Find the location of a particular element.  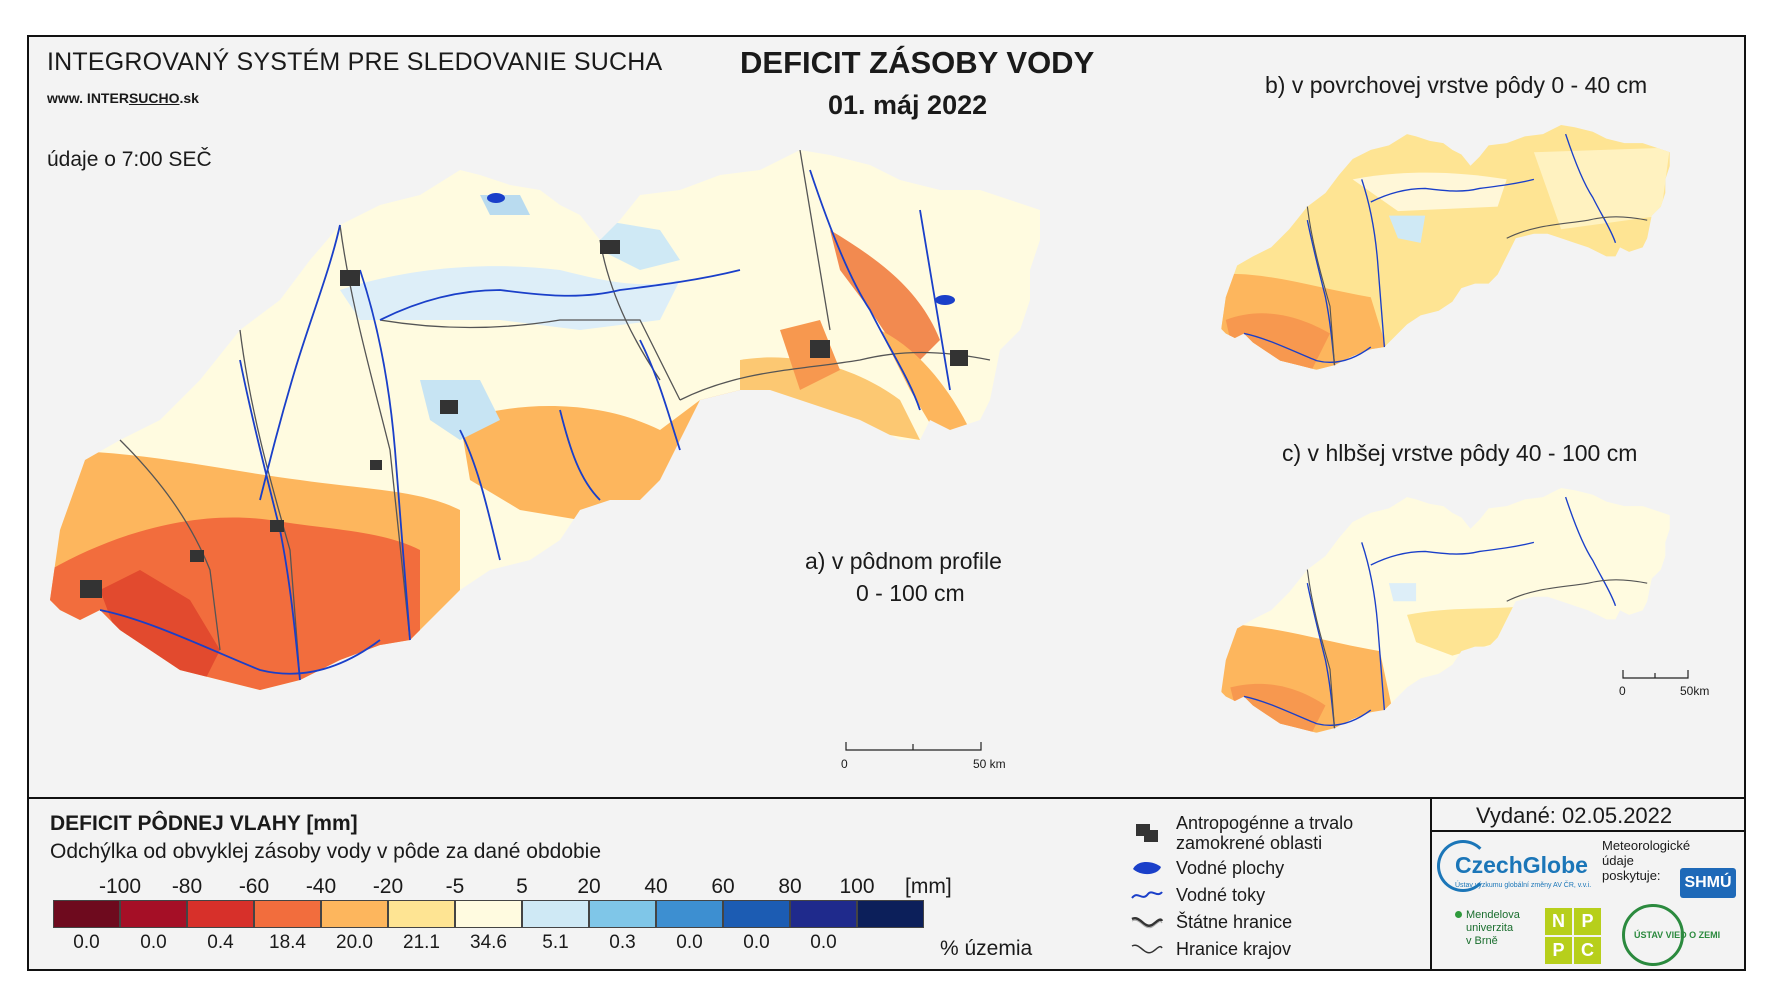

percent-label: % územia is located at coordinates (986, 948).